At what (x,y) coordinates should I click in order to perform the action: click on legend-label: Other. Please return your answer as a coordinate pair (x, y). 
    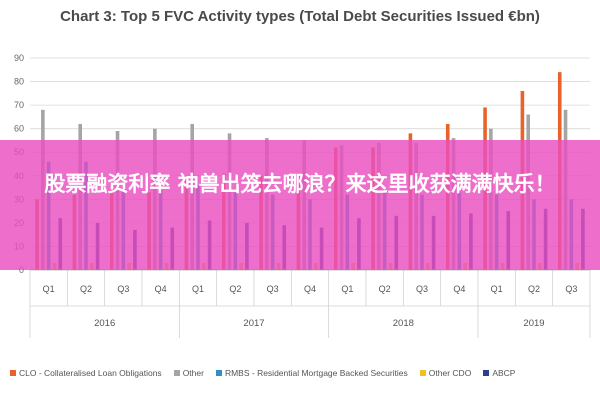
    Looking at the image, I should click on (193, 373).